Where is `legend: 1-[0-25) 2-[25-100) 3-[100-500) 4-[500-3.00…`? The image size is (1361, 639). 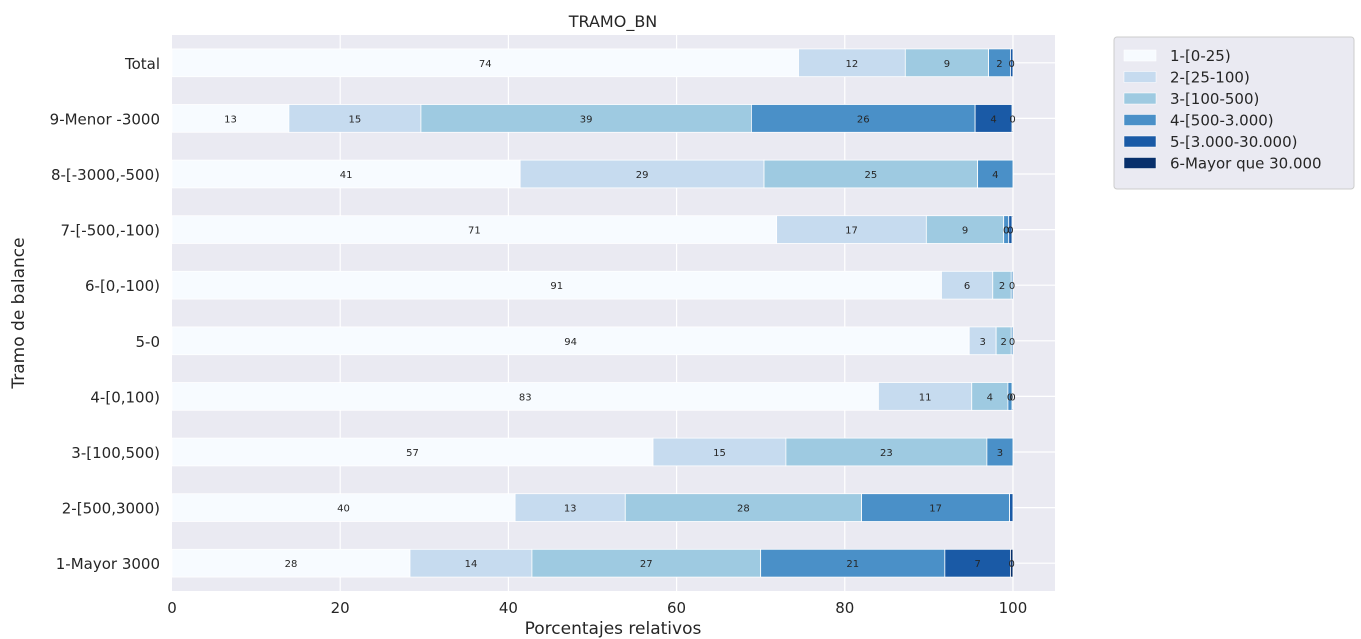 legend: 1-[0-25) 2-[25-100) 3-[100-500) 4-[500-3.00… is located at coordinates (1234, 113).